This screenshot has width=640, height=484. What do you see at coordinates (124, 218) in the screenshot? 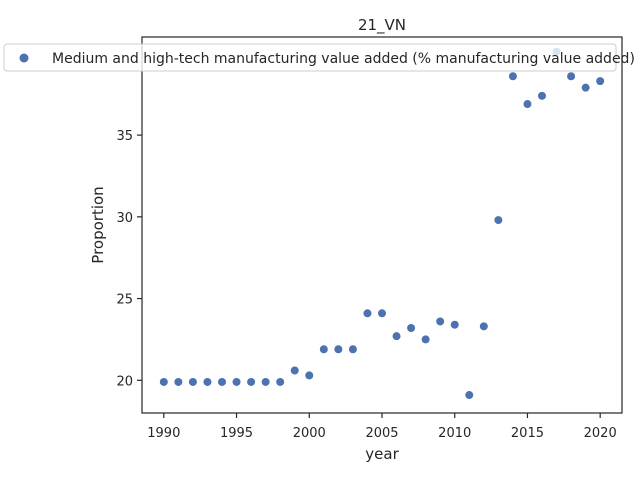
I see `y-tick-label: 30` at bounding box center [124, 218].